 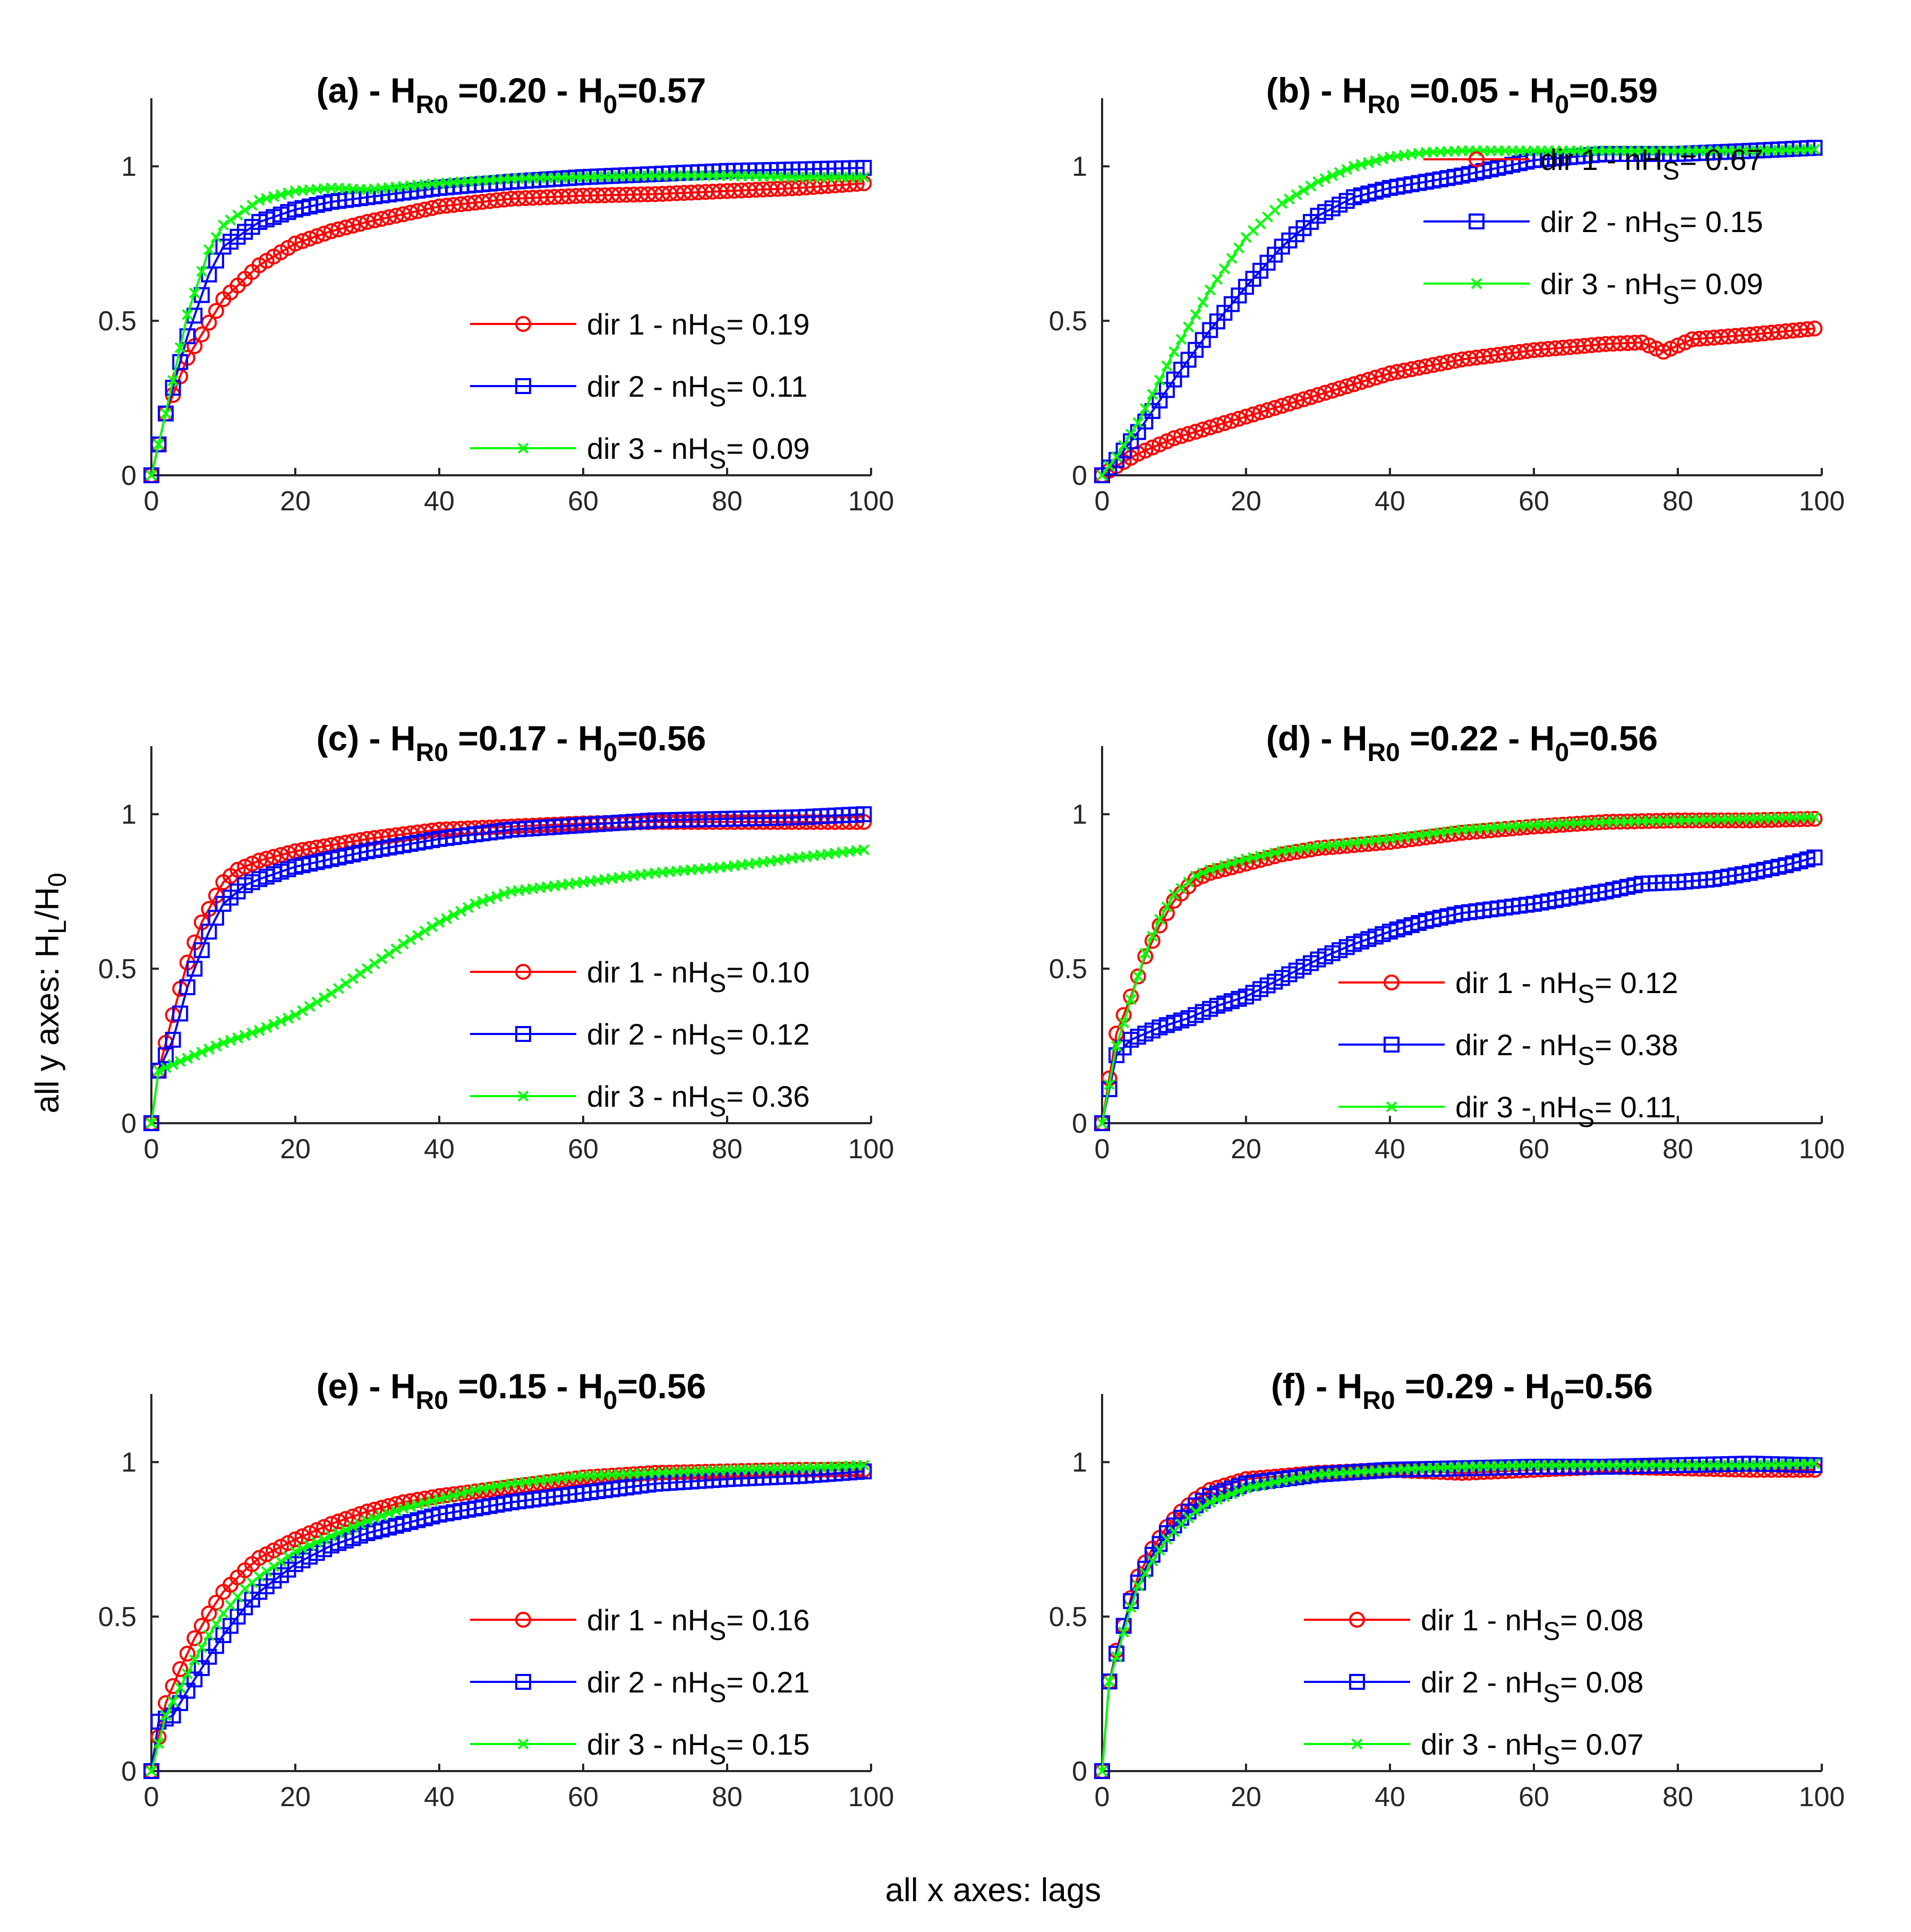 What do you see at coordinates (58, 880) in the screenshot?
I see `y-label-sub-0: 0` at bounding box center [58, 880].